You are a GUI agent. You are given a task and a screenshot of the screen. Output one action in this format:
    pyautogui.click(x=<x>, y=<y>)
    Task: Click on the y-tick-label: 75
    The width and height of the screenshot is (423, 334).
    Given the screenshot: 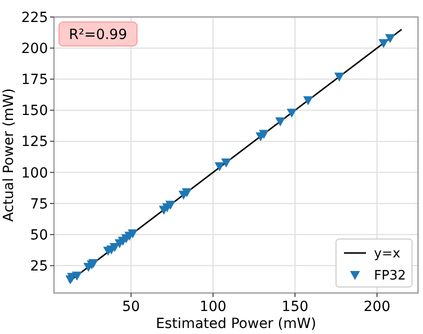 What is the action you would take?
    pyautogui.click(x=39, y=204)
    